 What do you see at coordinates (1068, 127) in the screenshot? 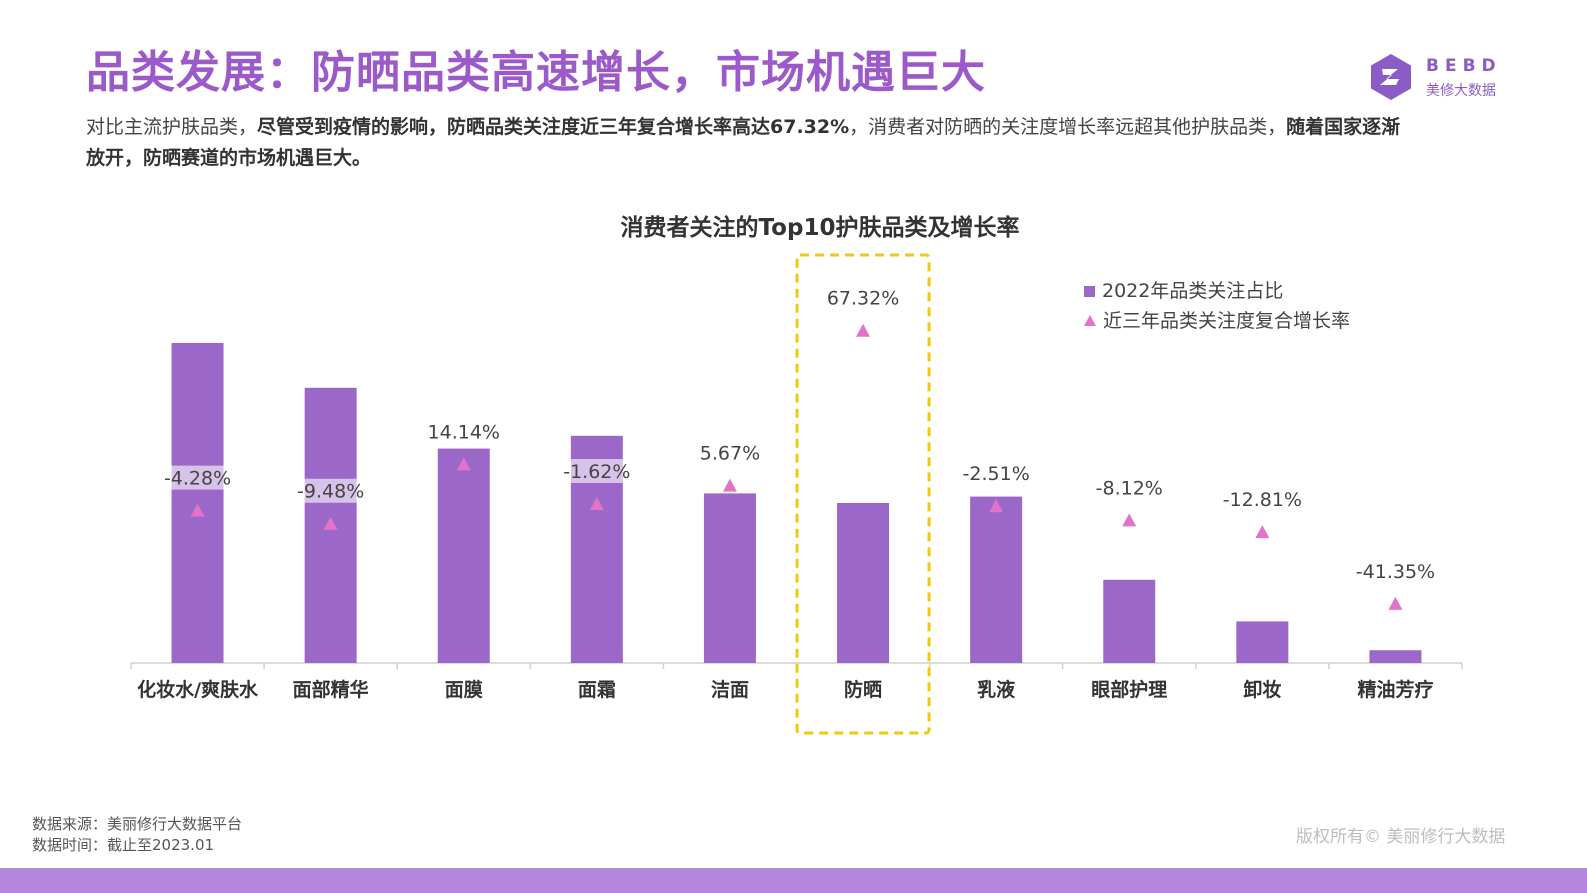
I see `description-part: ，消费者对防晒的关注度增长率远超其他护肤品类，` at bounding box center [1068, 127].